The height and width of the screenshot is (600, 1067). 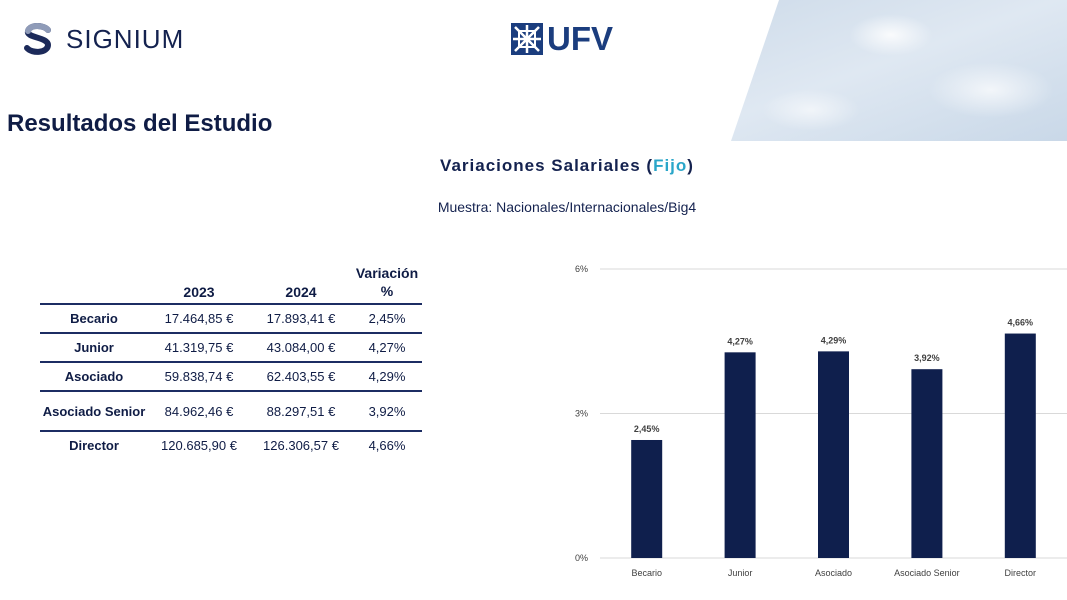 I want to click on sky-photo, so click(x=899, y=70).